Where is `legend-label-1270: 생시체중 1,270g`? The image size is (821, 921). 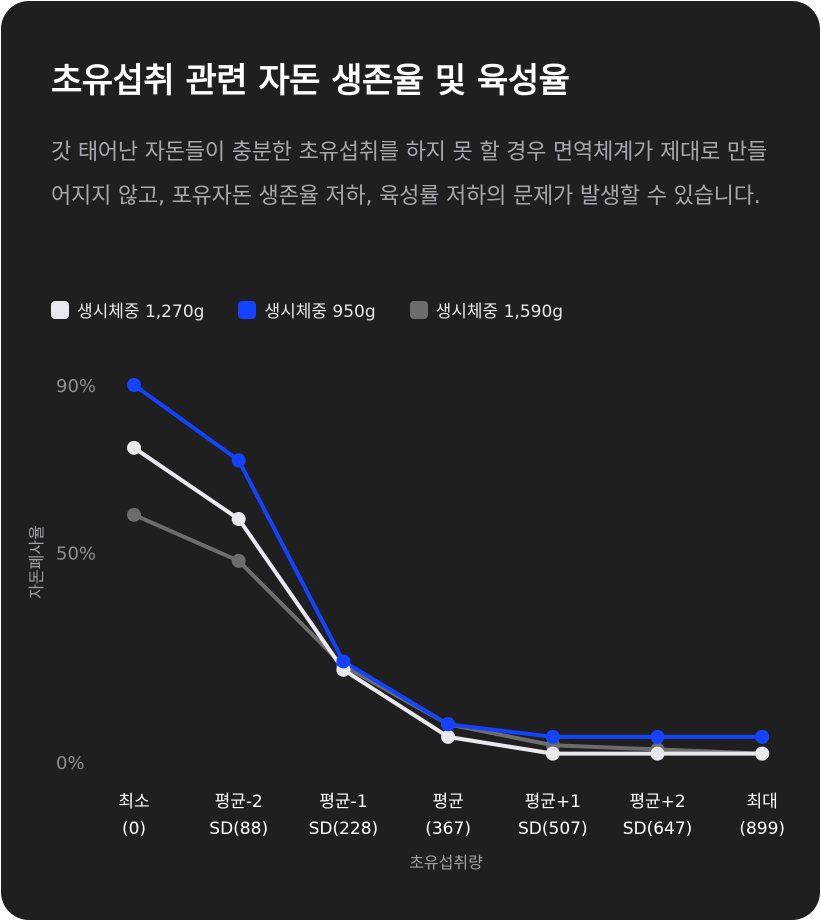
legend-label-1270: 생시체중 1,270g is located at coordinates (141, 312).